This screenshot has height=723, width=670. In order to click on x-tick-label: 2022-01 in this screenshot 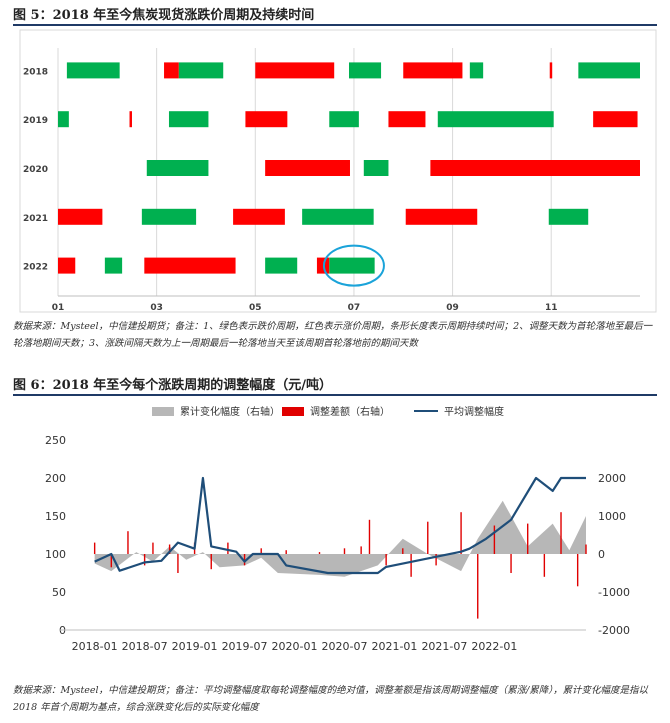, I will do `click(494, 646)`.